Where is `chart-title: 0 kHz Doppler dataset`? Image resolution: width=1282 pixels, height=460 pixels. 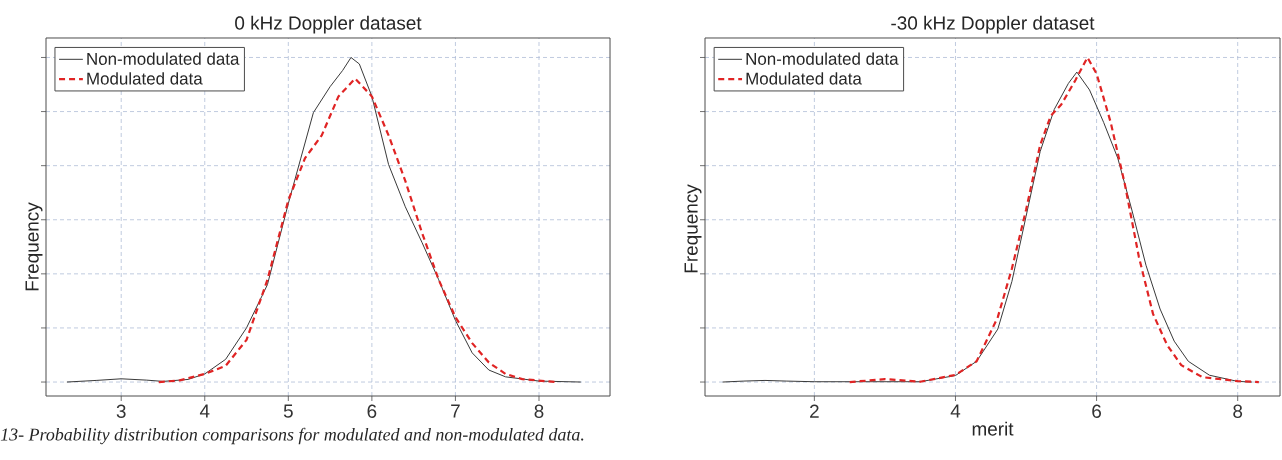
chart-title: 0 kHz Doppler dataset is located at coordinates (328, 24).